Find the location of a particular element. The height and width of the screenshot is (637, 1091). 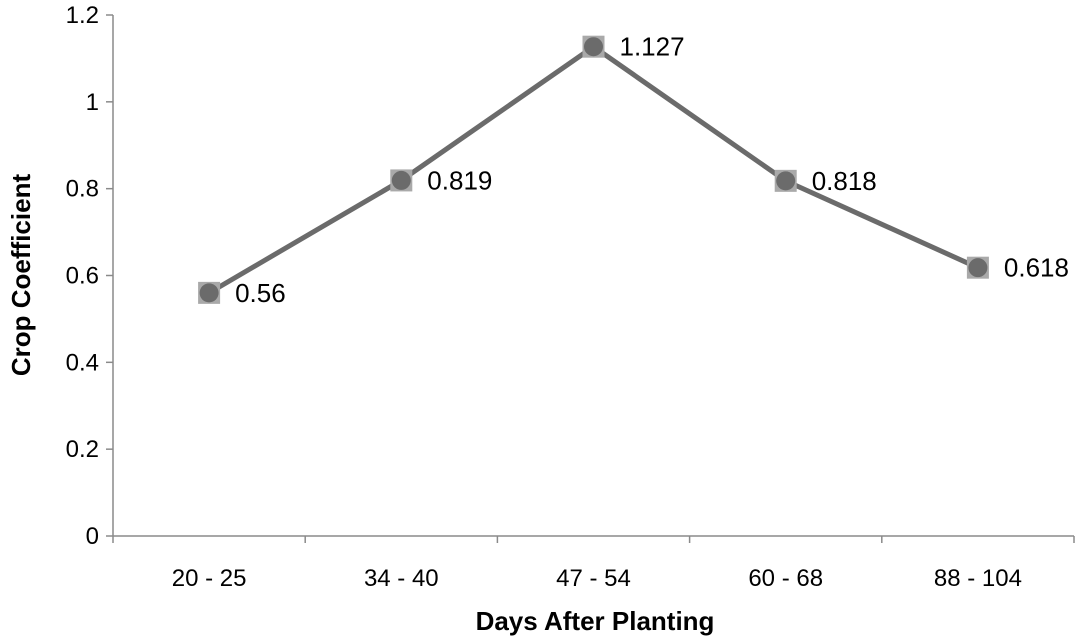

y-axis-title: Crop Coefficient is located at coordinates (21, 275).